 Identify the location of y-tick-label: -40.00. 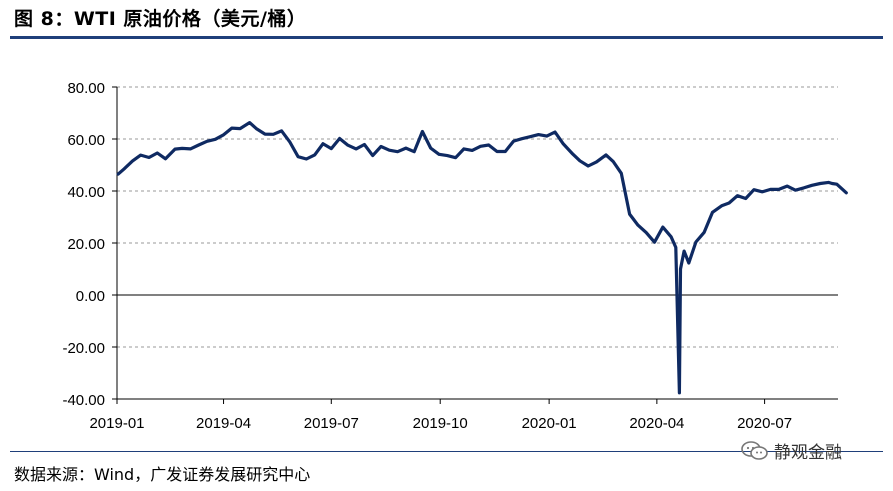
(83, 400).